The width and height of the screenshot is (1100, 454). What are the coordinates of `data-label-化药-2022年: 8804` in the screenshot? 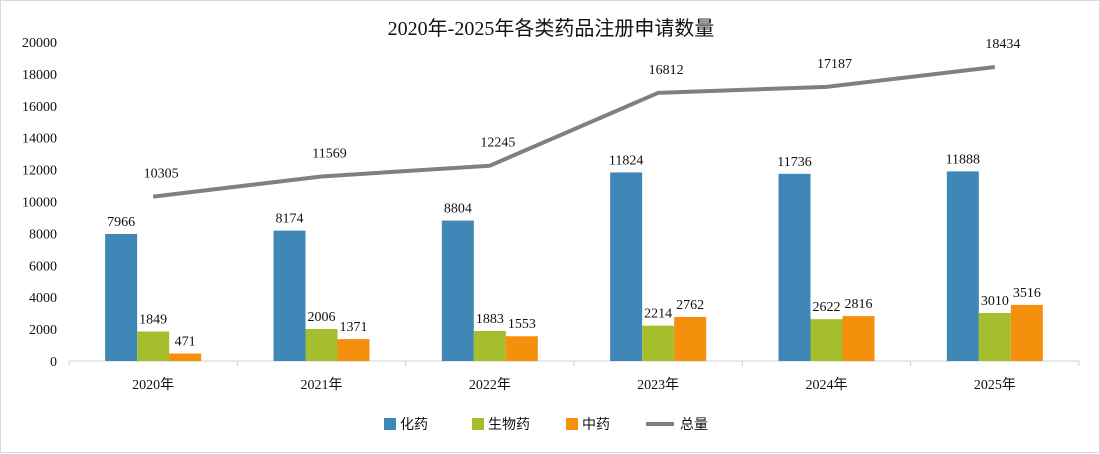 It's located at (458, 209).